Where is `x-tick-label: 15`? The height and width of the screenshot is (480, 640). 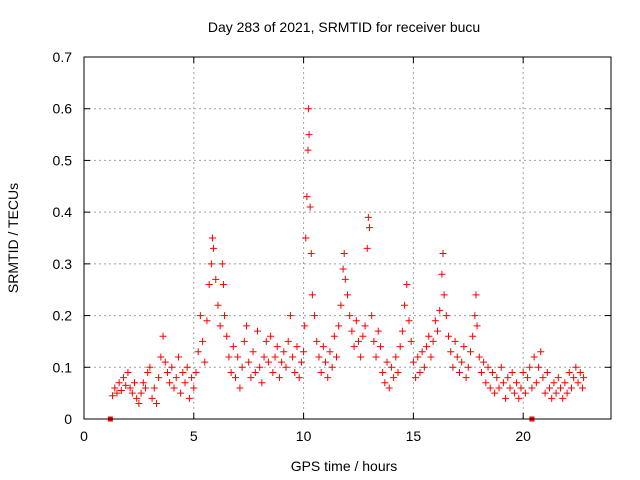 x-tick-label: 15 is located at coordinates (414, 436).